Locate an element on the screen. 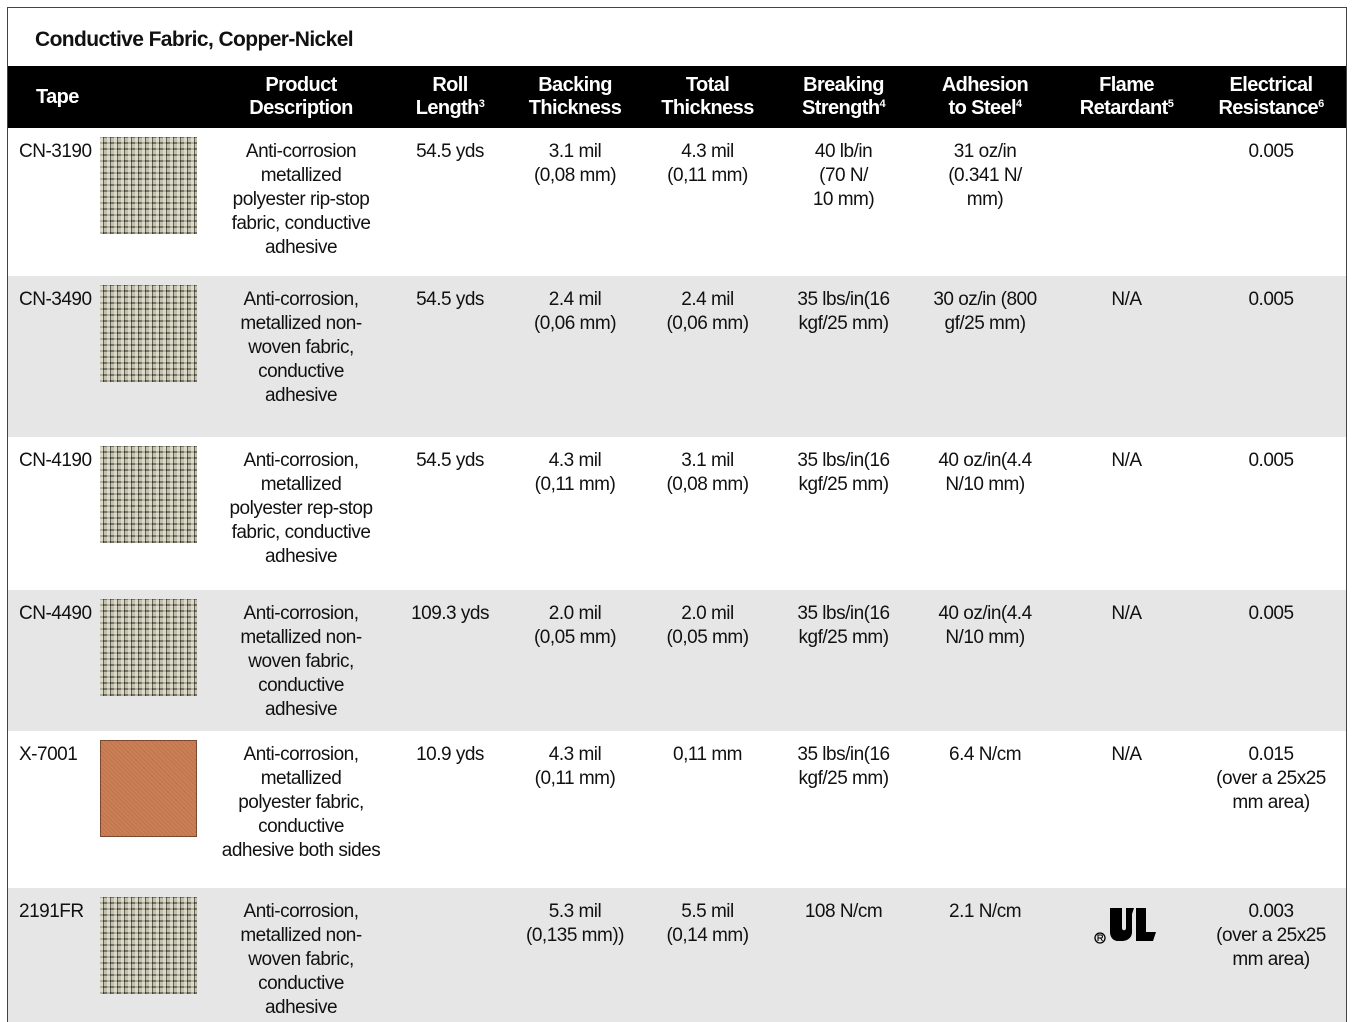 The width and height of the screenshot is (1354, 1022). column-header: Flame Retardant5 is located at coordinates (1127, 97).